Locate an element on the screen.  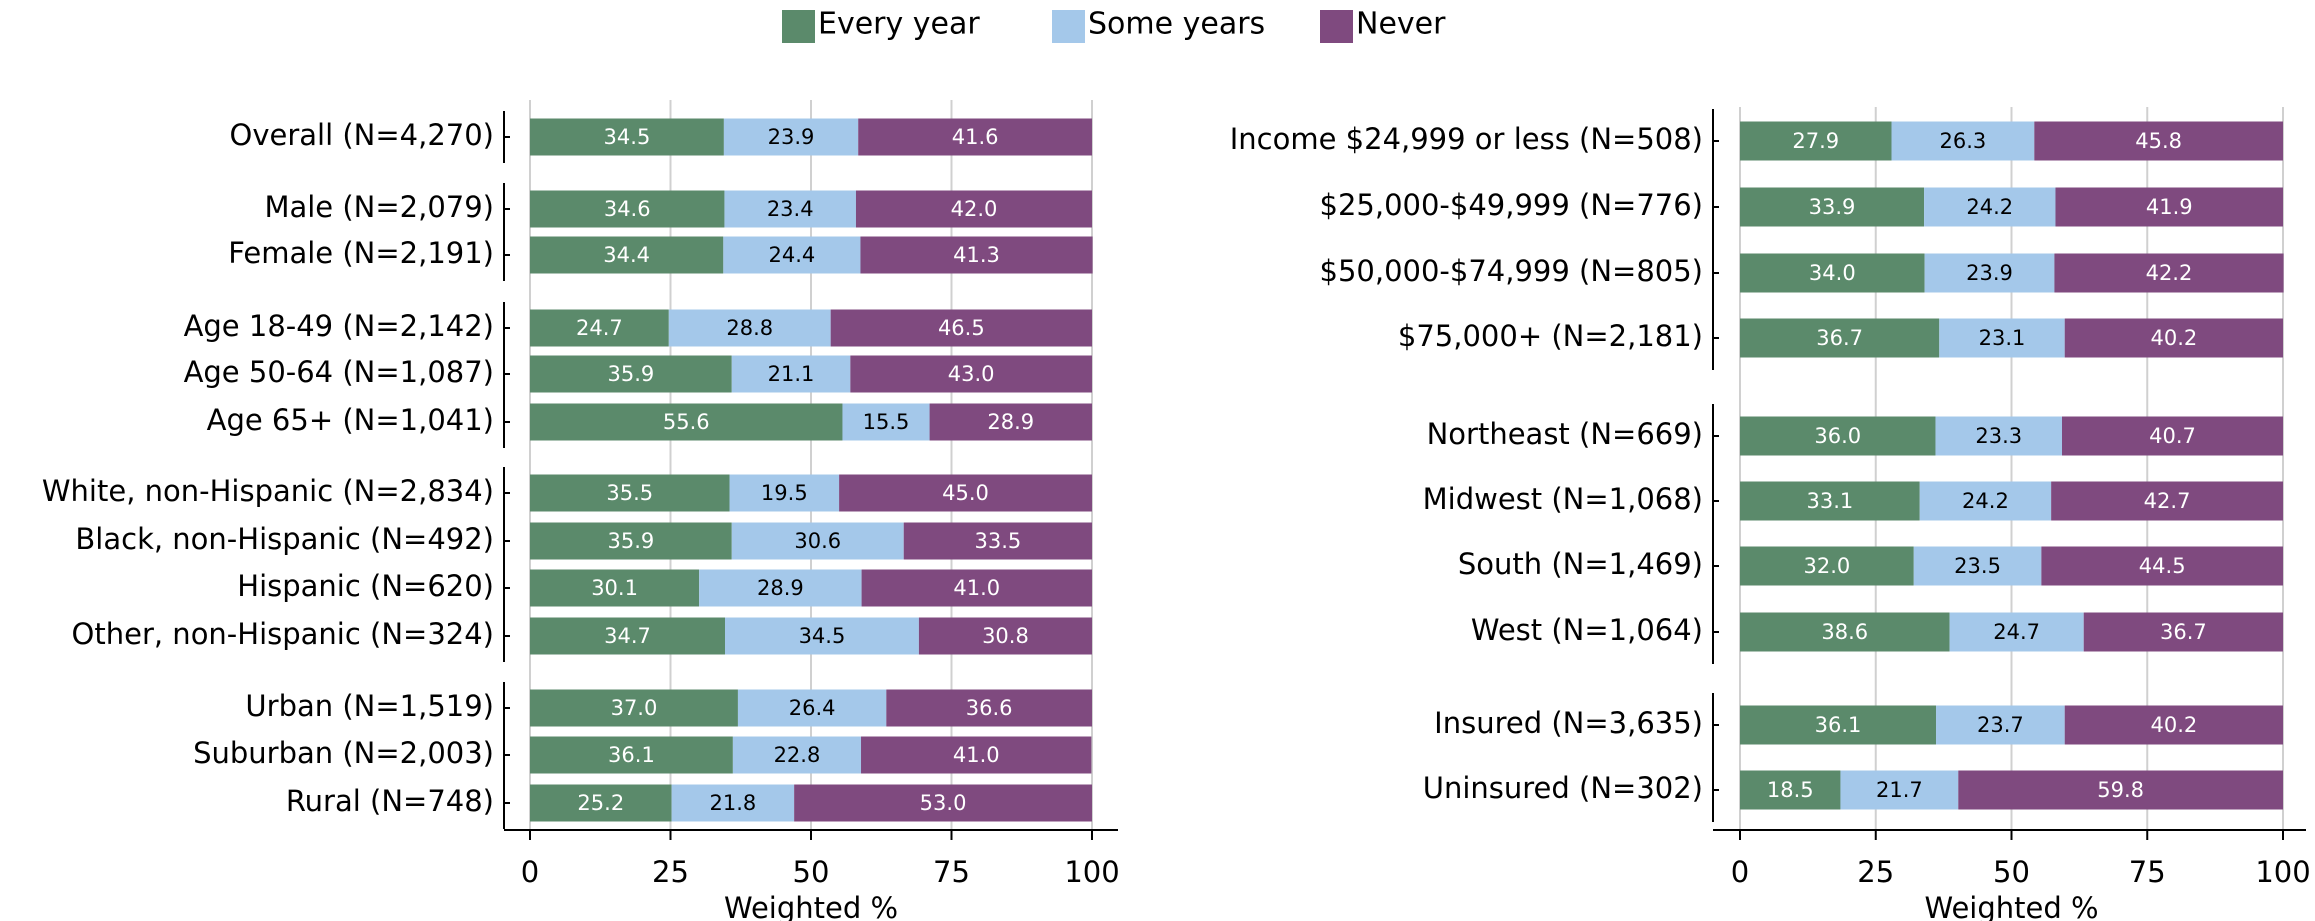
x-tick-label: 25 is located at coordinates (670, 872).